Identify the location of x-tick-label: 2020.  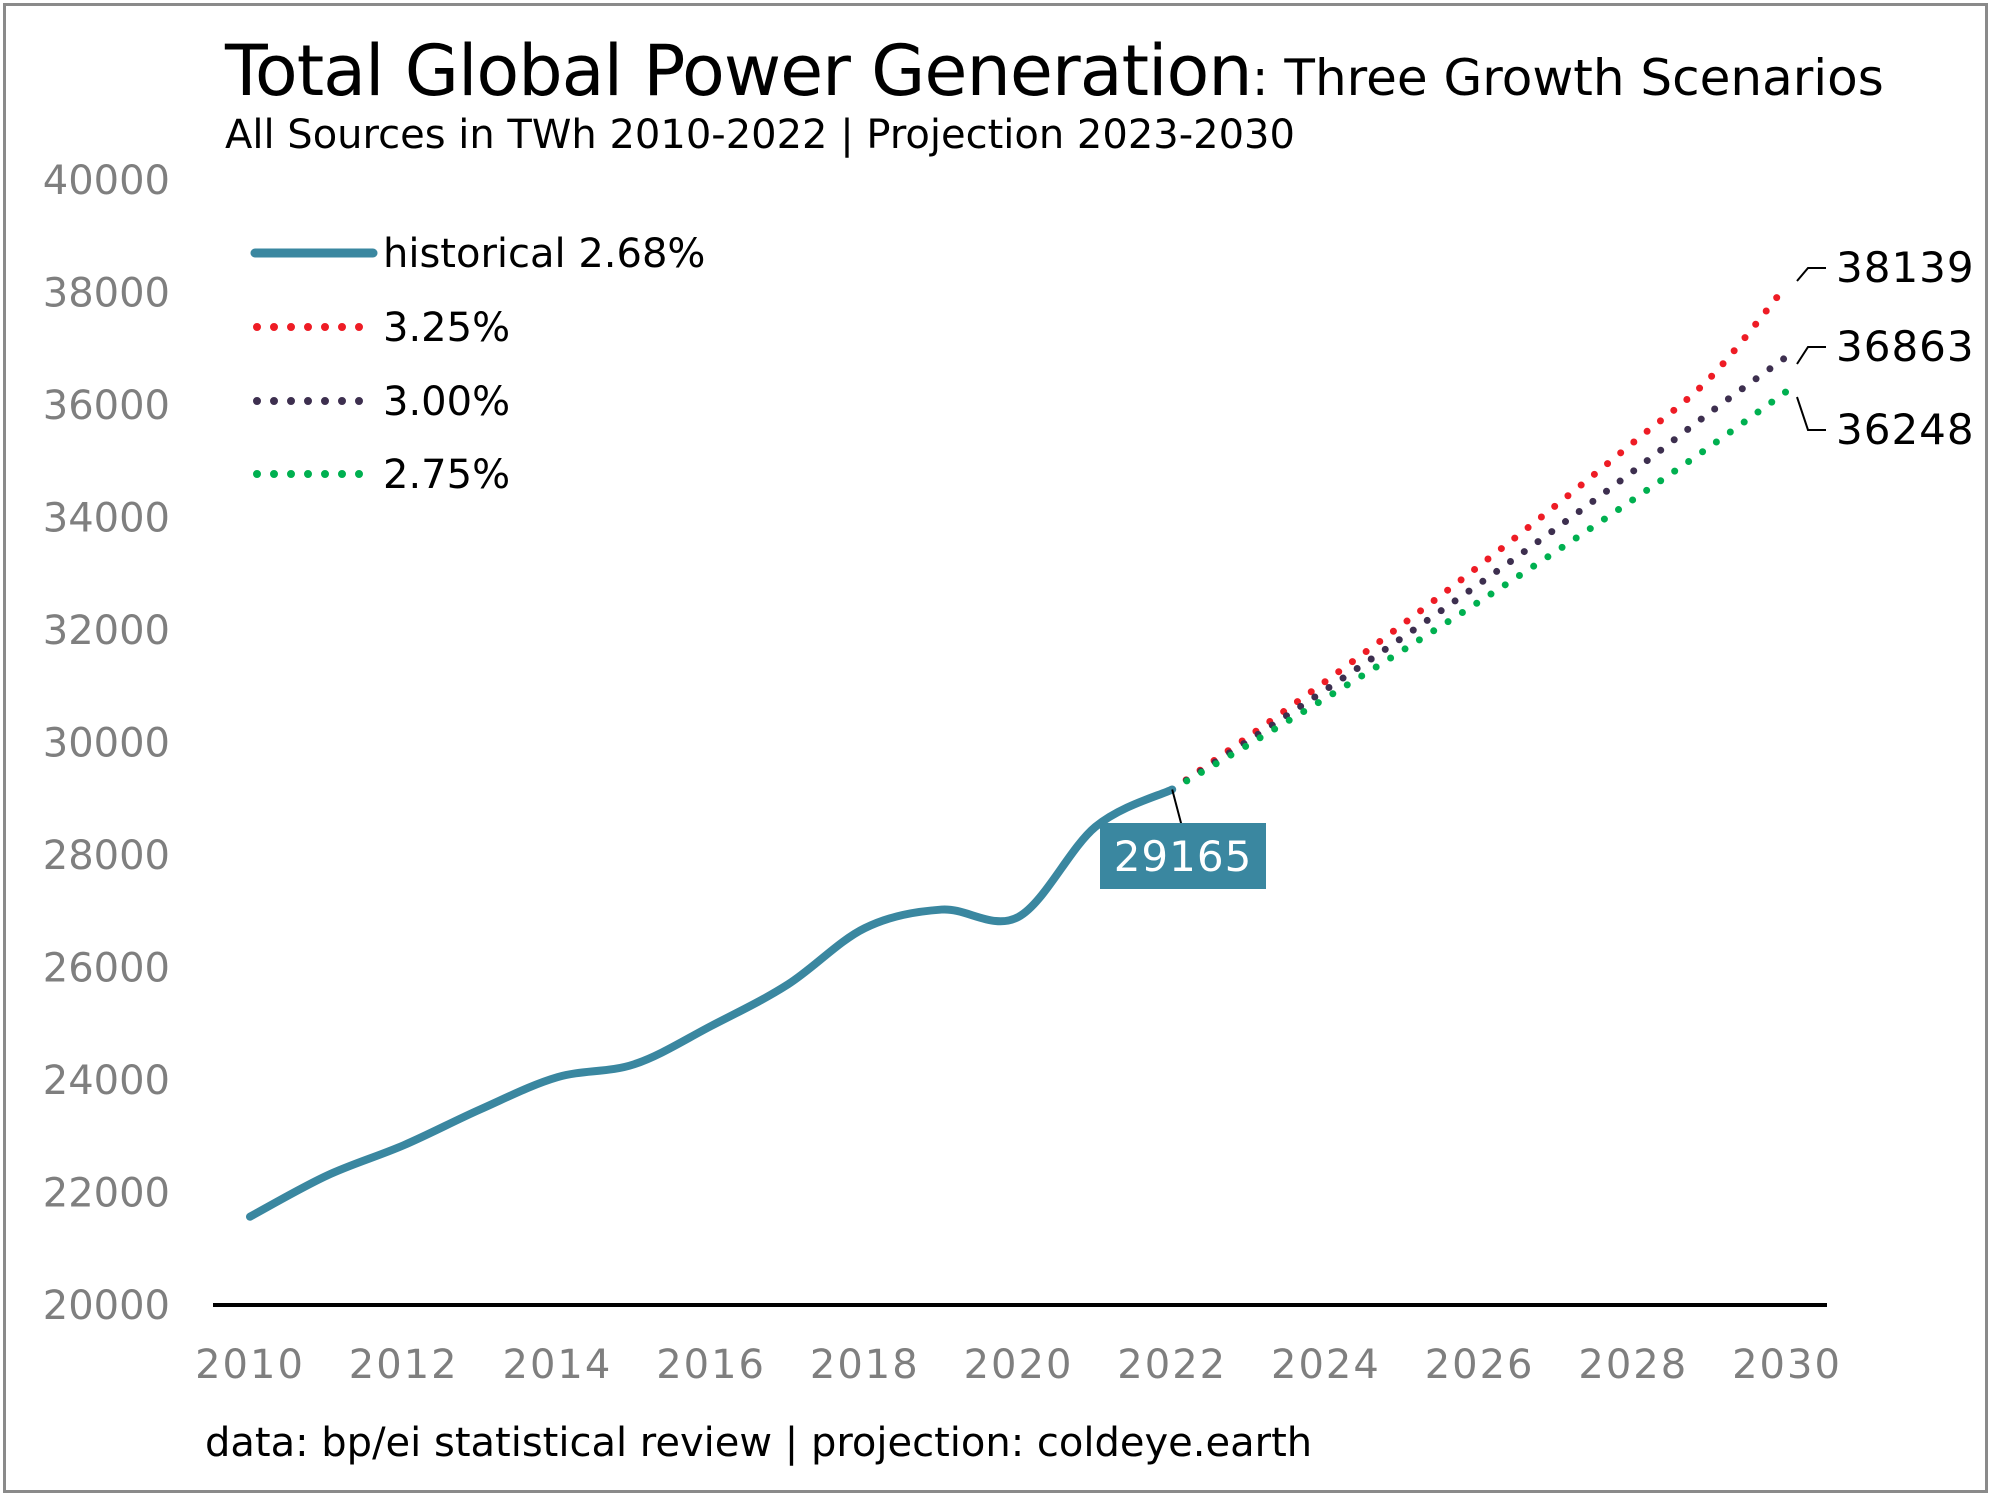
(1019, 1365).